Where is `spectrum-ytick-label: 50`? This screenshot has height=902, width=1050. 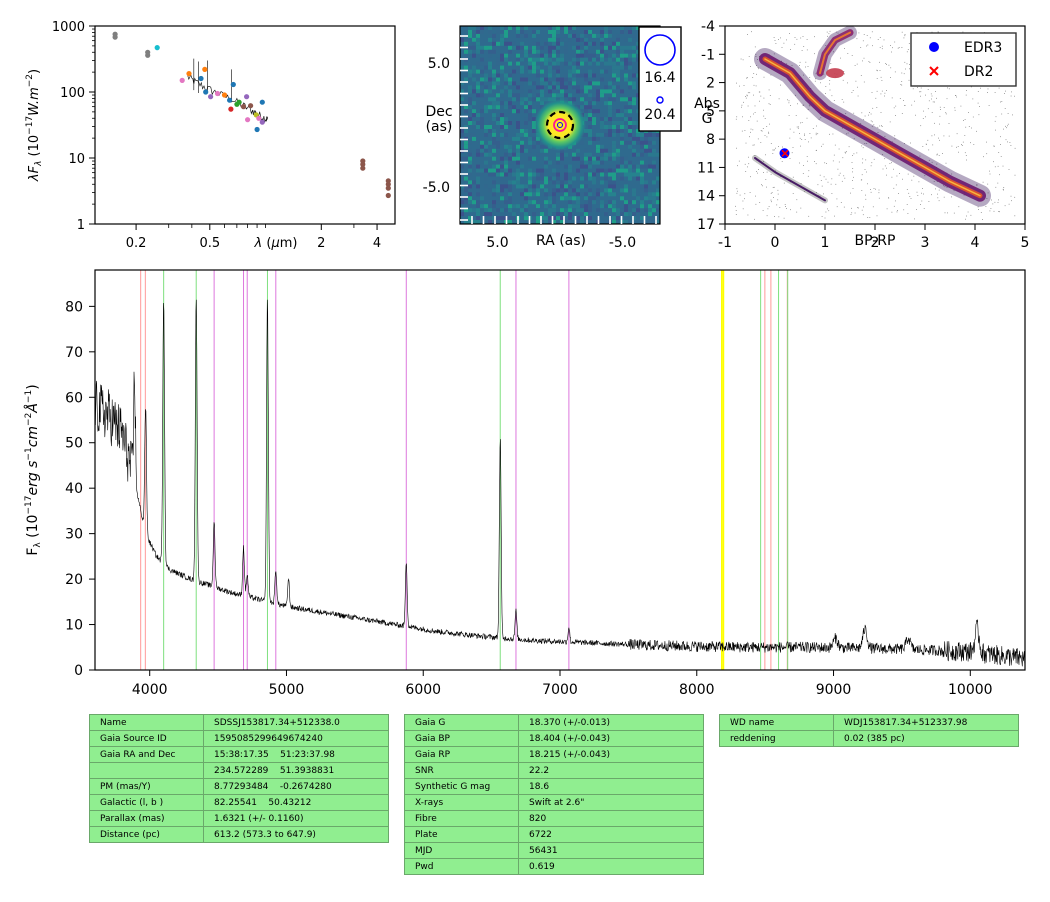
spectrum-ytick-label: 50 is located at coordinates (74, 444).